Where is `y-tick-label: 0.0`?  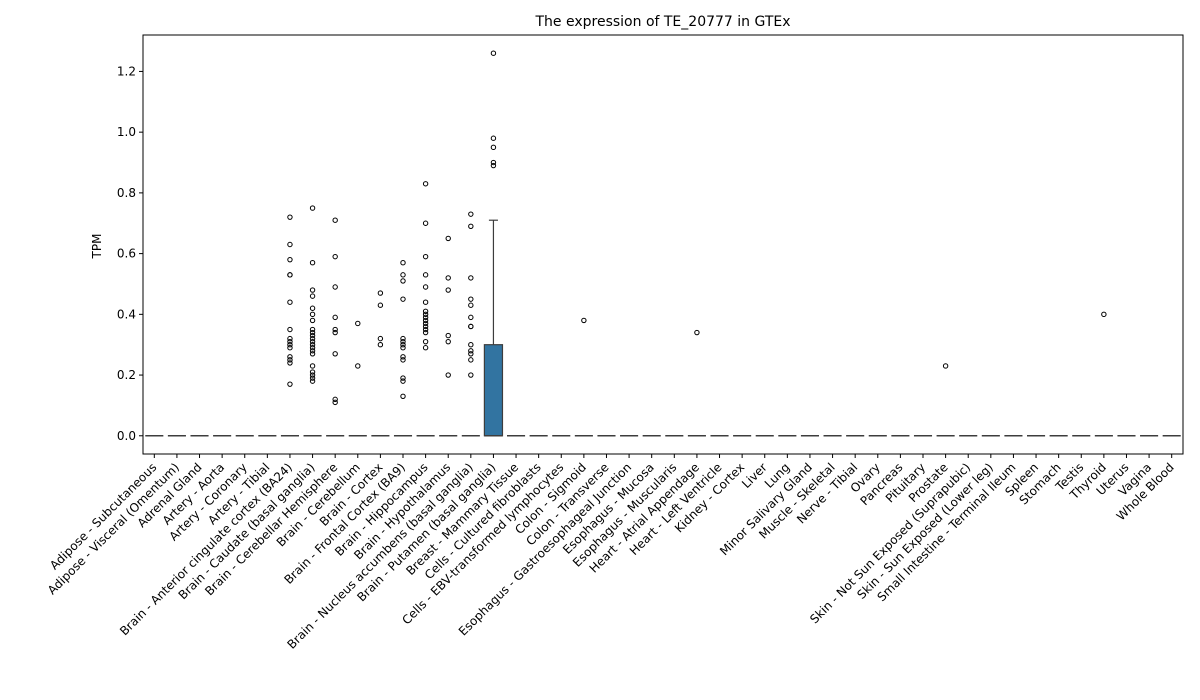 y-tick-label: 0.0 is located at coordinates (126, 436).